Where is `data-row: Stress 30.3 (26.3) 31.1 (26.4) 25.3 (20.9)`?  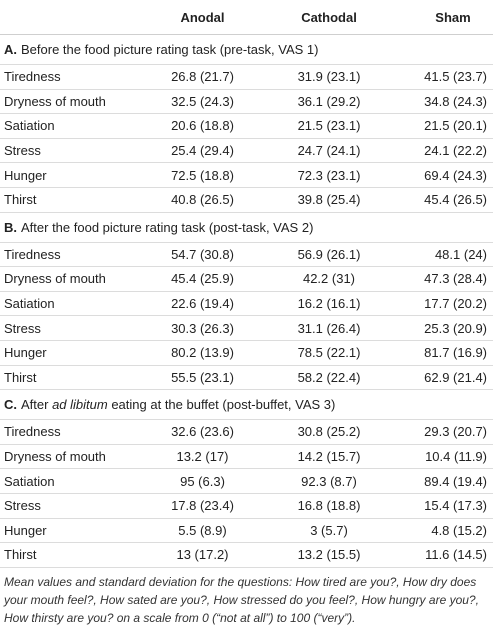 data-row: Stress 30.3 (26.3) 31.1 (26.4) 25.3 (20.9) is located at coordinates (246, 328).